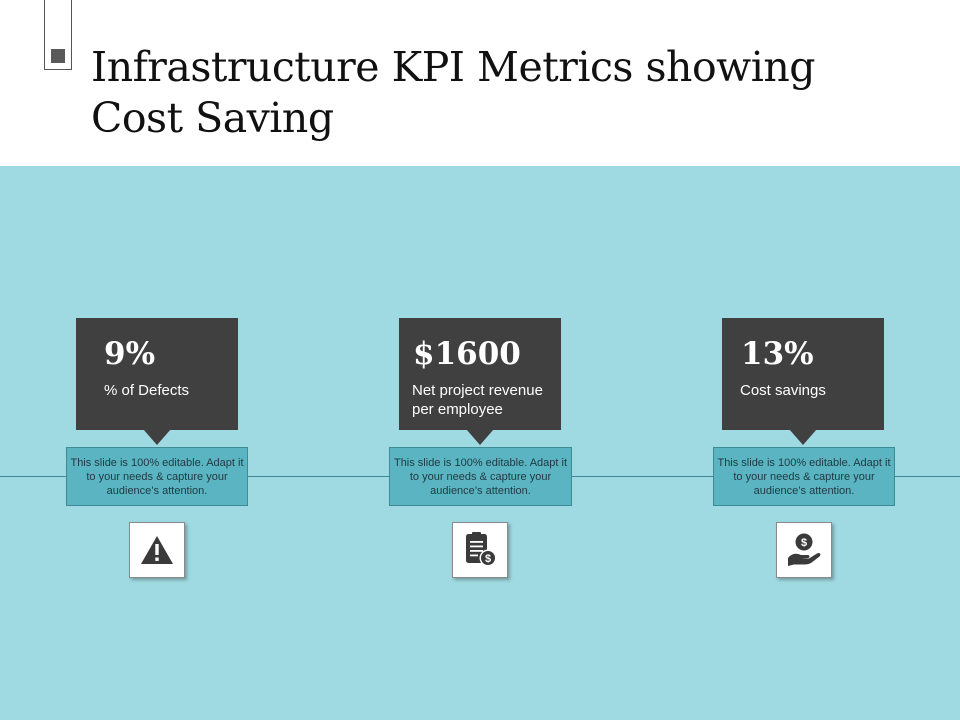 This screenshot has width=960, height=720. Describe the element at coordinates (777, 354) in the screenshot. I see `kpi-value: 13%` at that location.